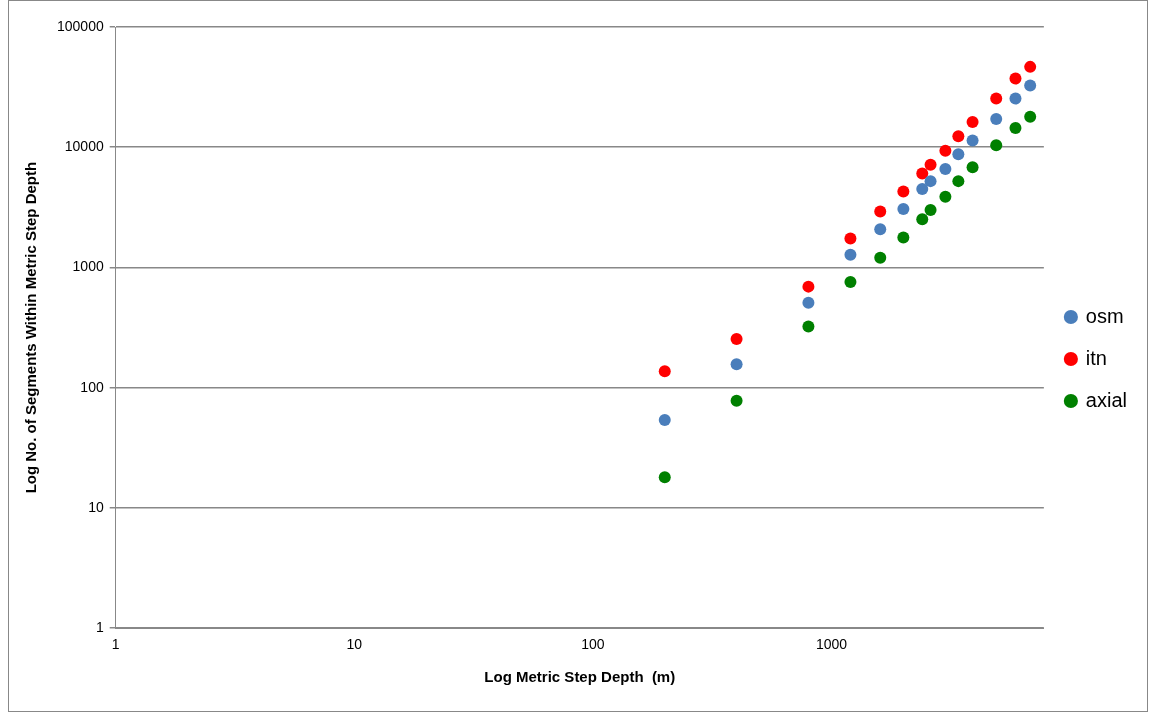 This screenshot has height=714, width=1152. Describe the element at coordinates (831, 644) in the screenshot. I see `x-tick-label: 1000` at that location.